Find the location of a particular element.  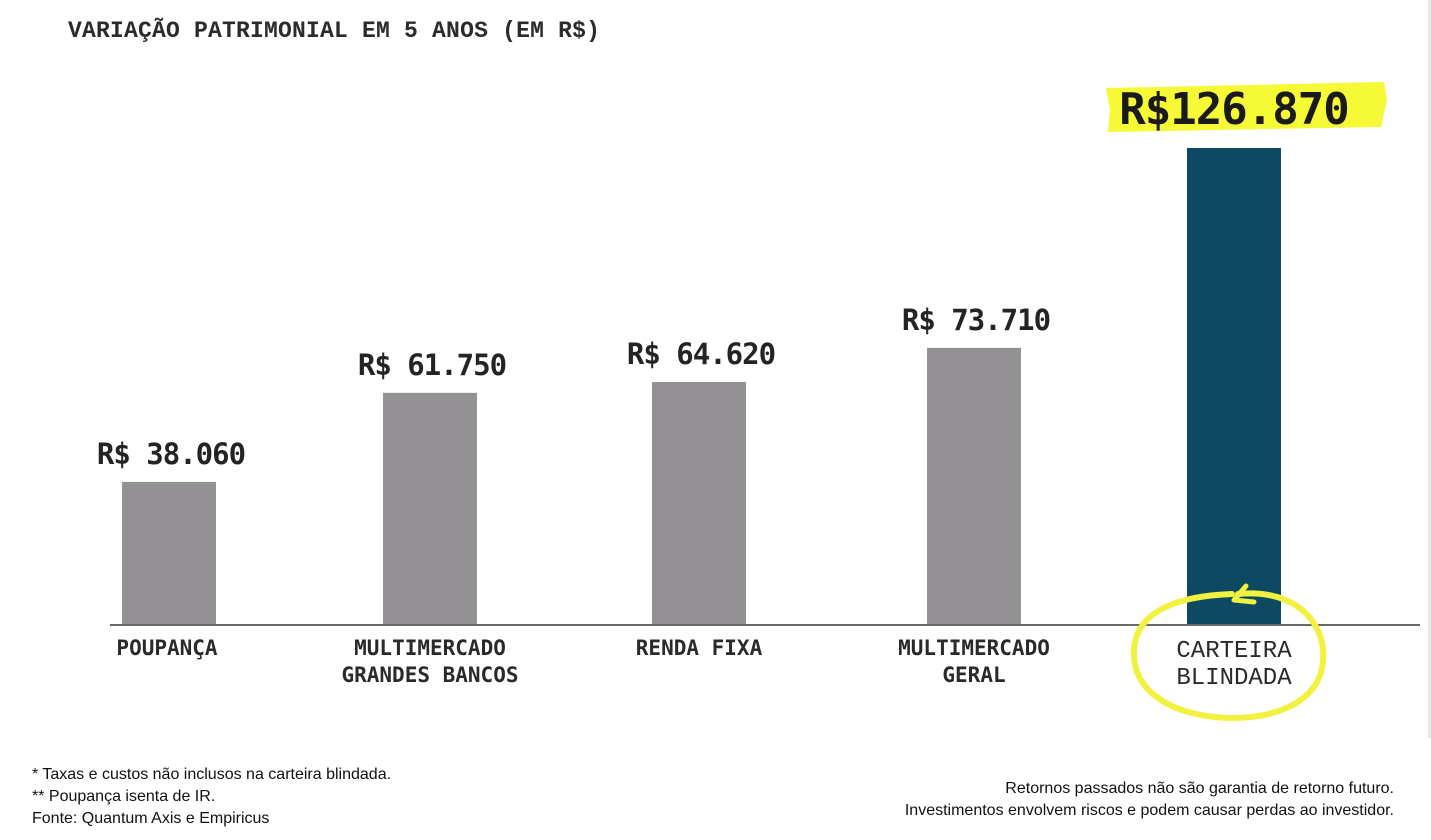

bar-value-label-0: R$ 38.060 is located at coordinates (171, 454).